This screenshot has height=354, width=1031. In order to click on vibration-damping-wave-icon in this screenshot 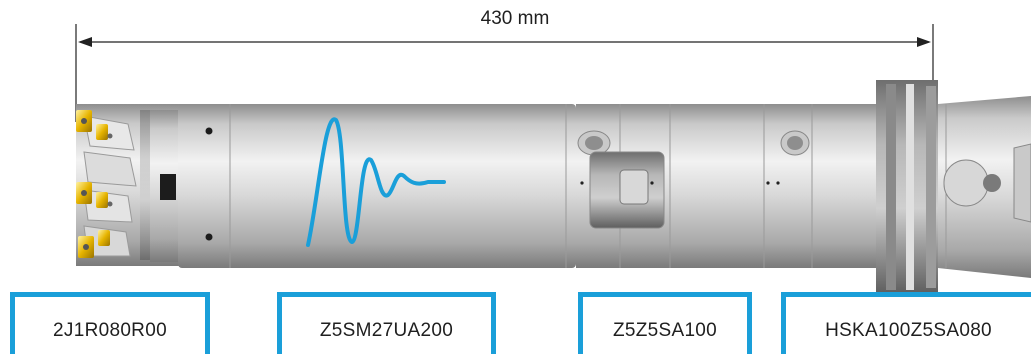, I will do `click(376, 182)`.